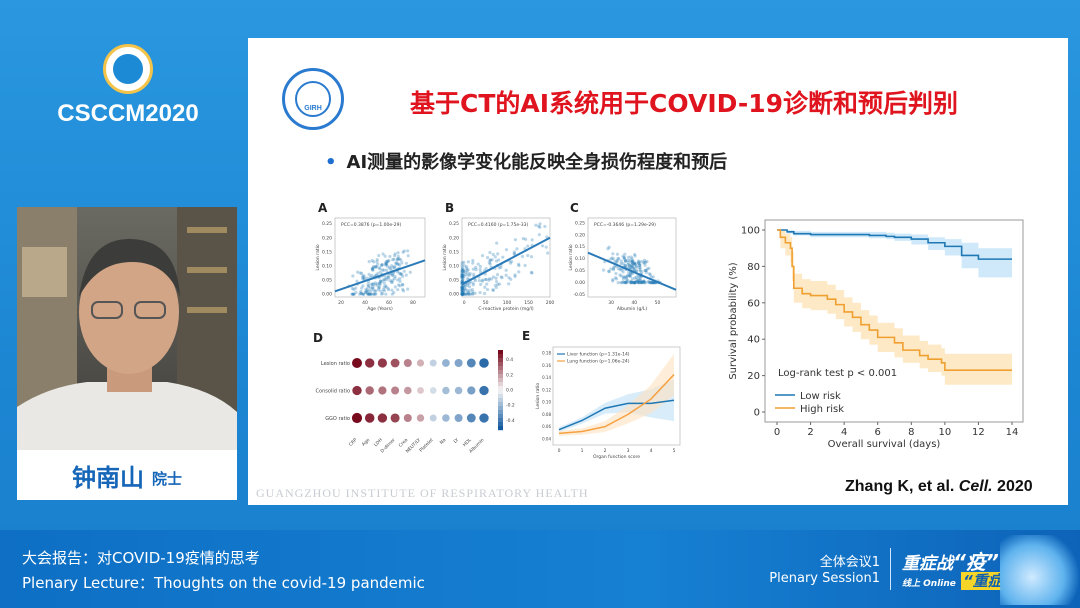 The height and width of the screenshot is (608, 1080). What do you see at coordinates (757, 413) in the screenshot?
I see `y-tick-label: 0` at bounding box center [757, 413].